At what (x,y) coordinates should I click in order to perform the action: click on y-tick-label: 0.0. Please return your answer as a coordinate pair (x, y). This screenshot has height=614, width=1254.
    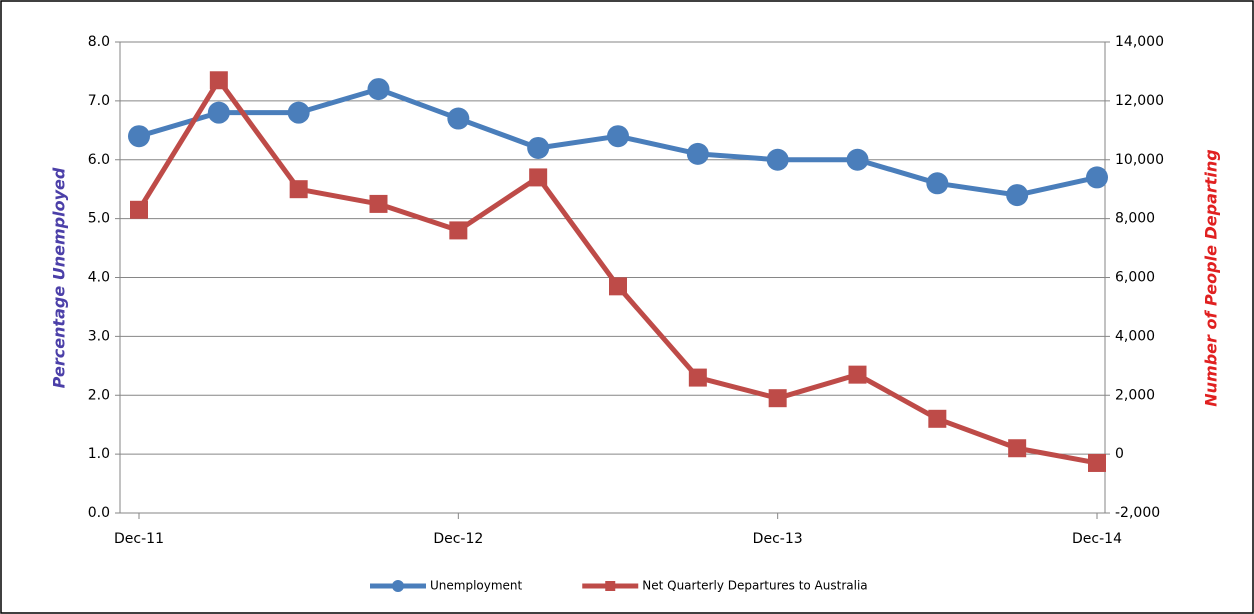
    Looking at the image, I should click on (99, 513).